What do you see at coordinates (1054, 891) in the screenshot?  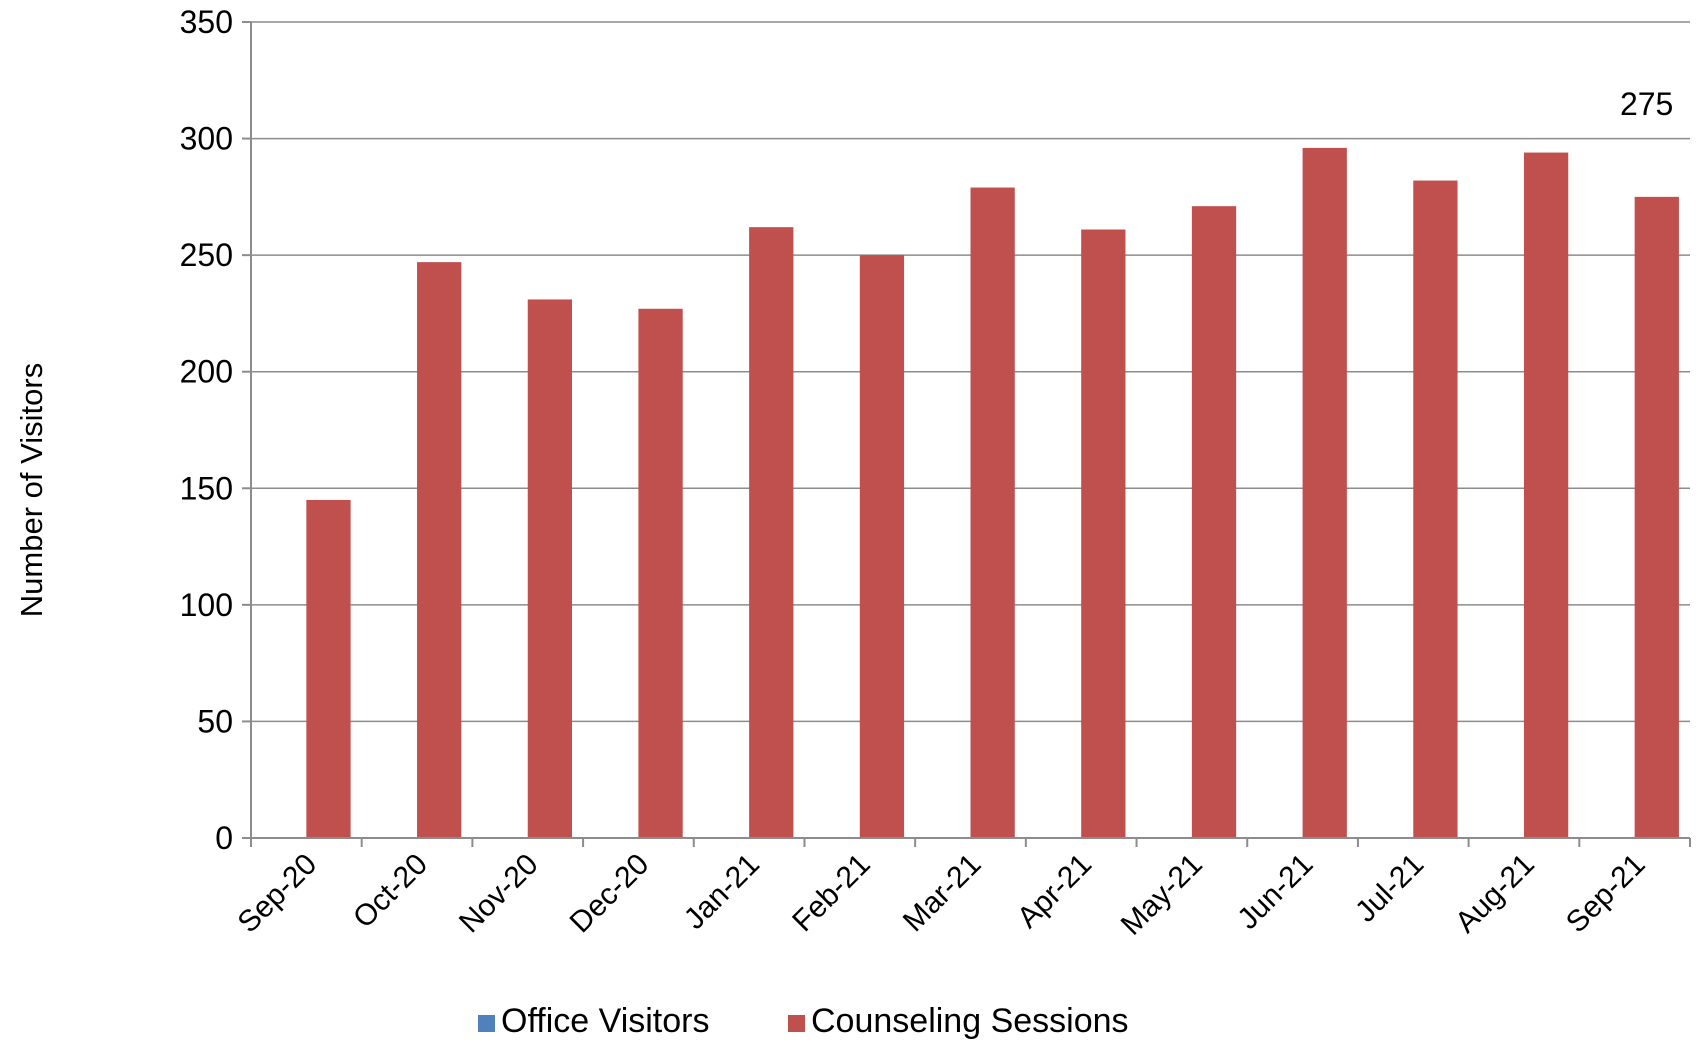 I see `x-tick-label: Apr-21` at bounding box center [1054, 891].